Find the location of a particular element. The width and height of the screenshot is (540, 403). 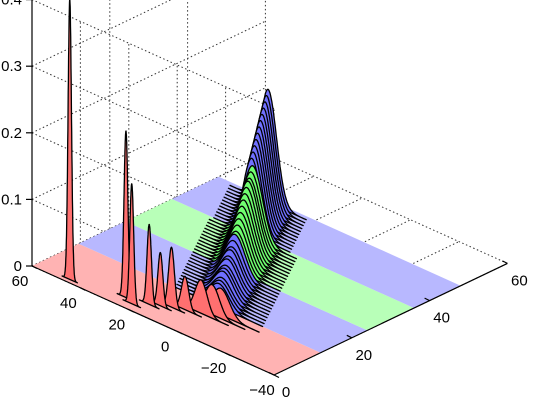

z-tick-label: 0.1 is located at coordinates (11, 199).